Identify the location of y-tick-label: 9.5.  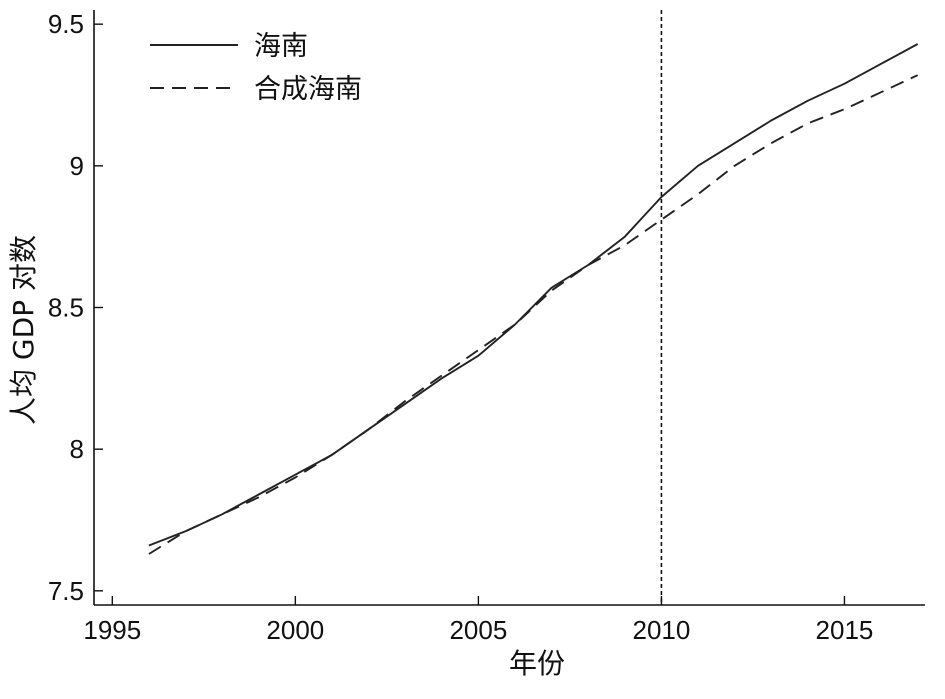
(66, 24).